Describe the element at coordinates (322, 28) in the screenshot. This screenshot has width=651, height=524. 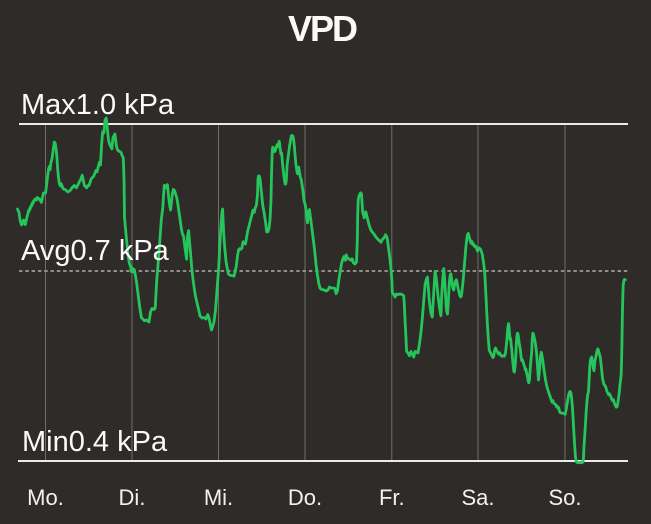
I see `svg-text: VPD` at that location.